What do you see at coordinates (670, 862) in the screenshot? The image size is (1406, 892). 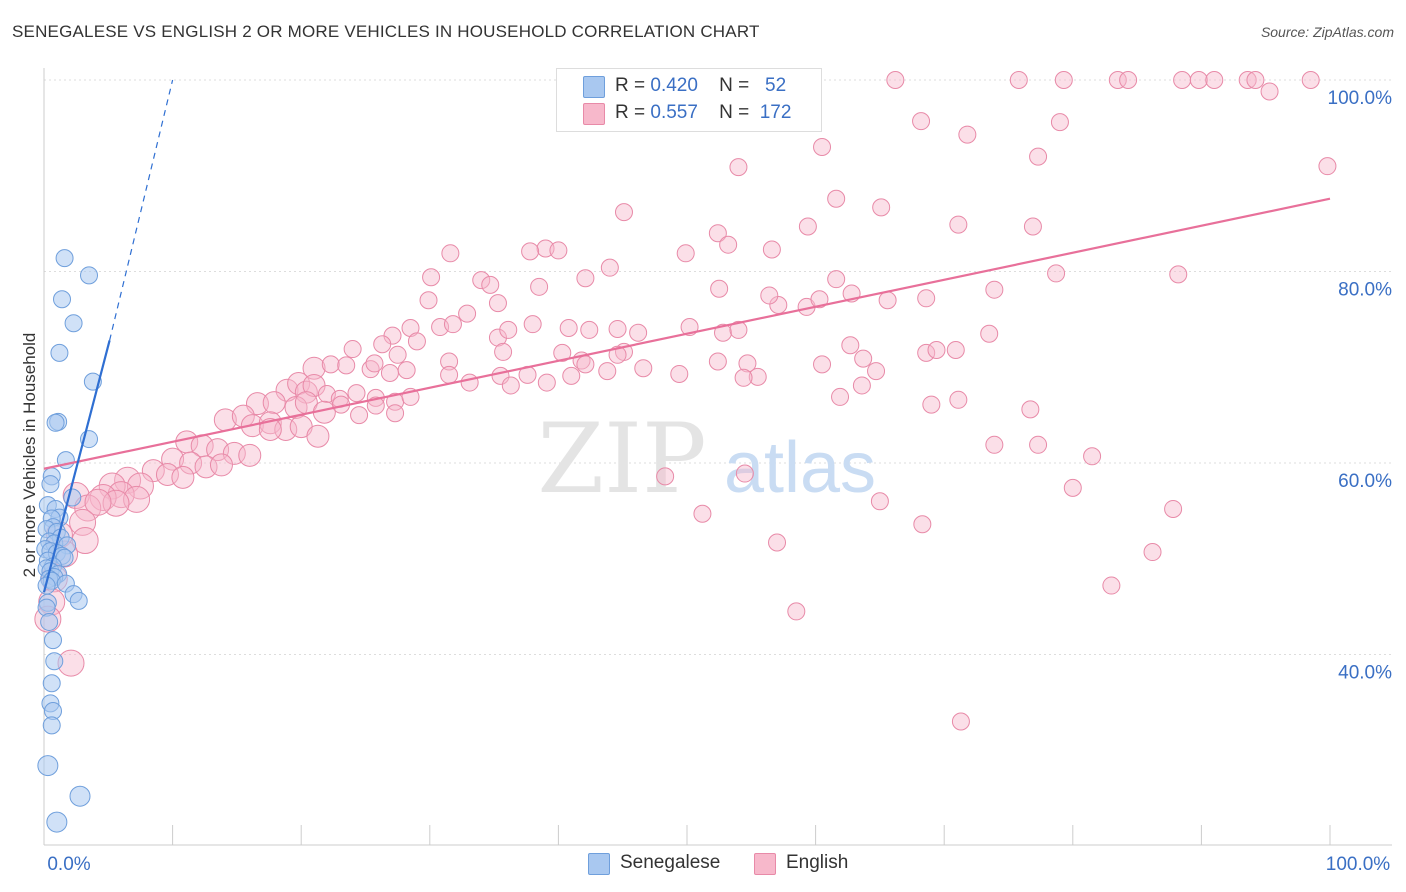 I see `senegalese-legend-label: Senegalese` at bounding box center [670, 862].